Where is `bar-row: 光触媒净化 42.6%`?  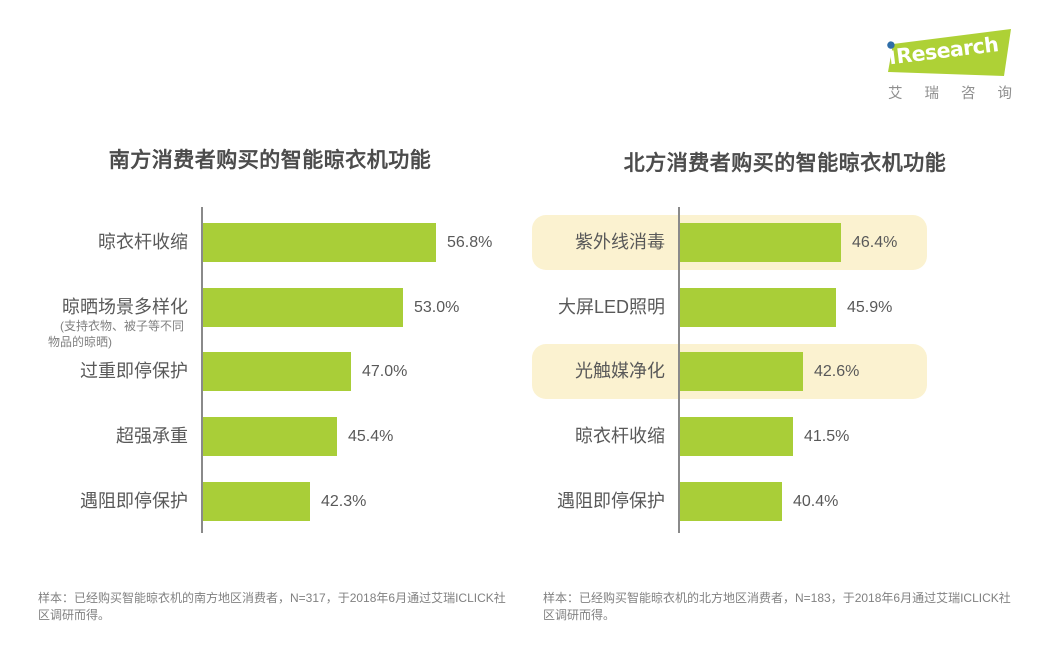
bar-row: 光触媒净化 42.6% is located at coordinates (770, 372).